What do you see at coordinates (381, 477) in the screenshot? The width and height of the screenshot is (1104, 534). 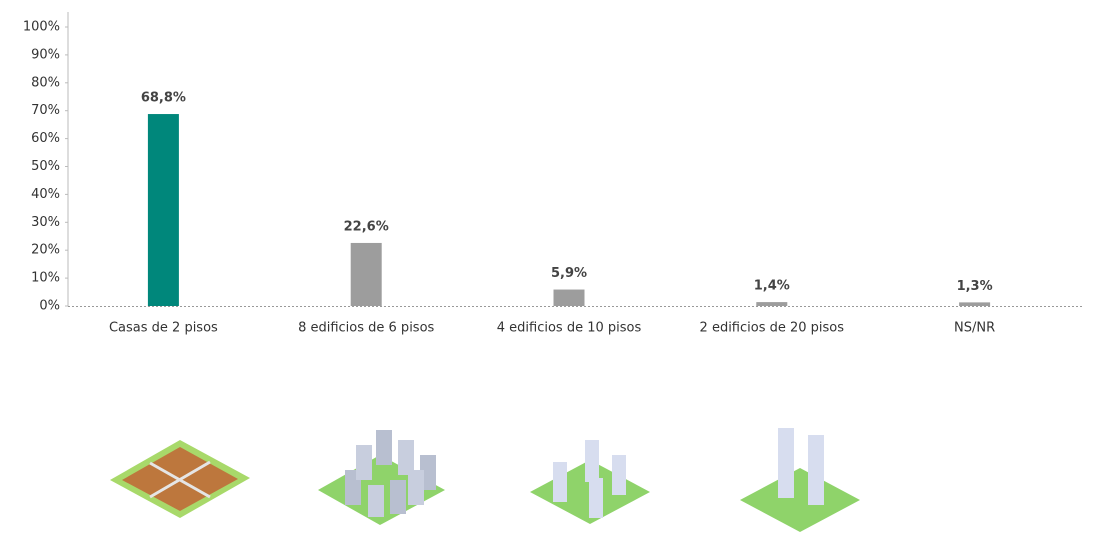 I see `six-floor-buildings-illustration` at bounding box center [381, 477].